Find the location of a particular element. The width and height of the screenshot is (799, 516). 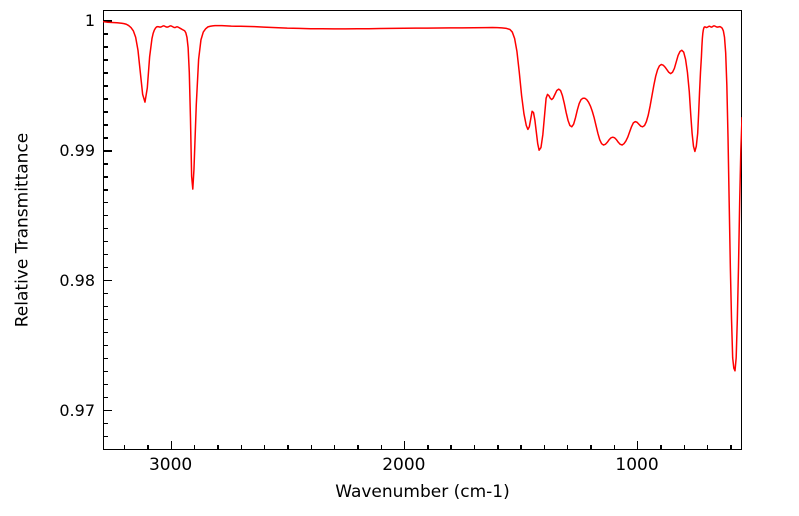

y-axis-title-text: Relative Transmittance is located at coordinates (22, 230).